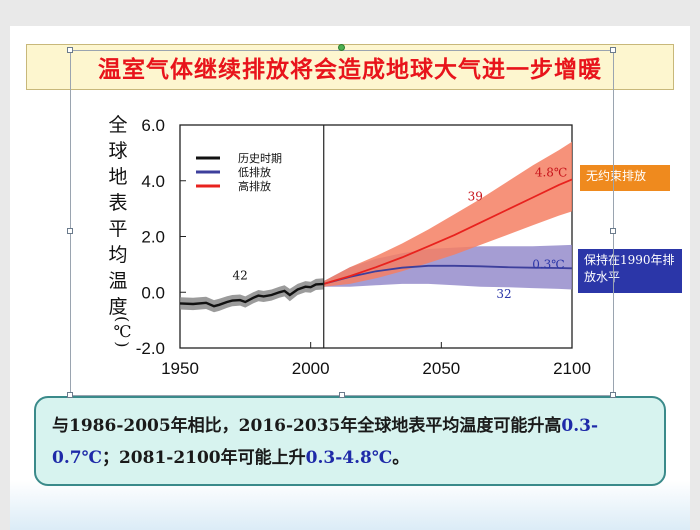 This screenshot has height=530, width=700. Describe the element at coordinates (150, 348) in the screenshot. I see `y-tick-label: -2.0` at that location.